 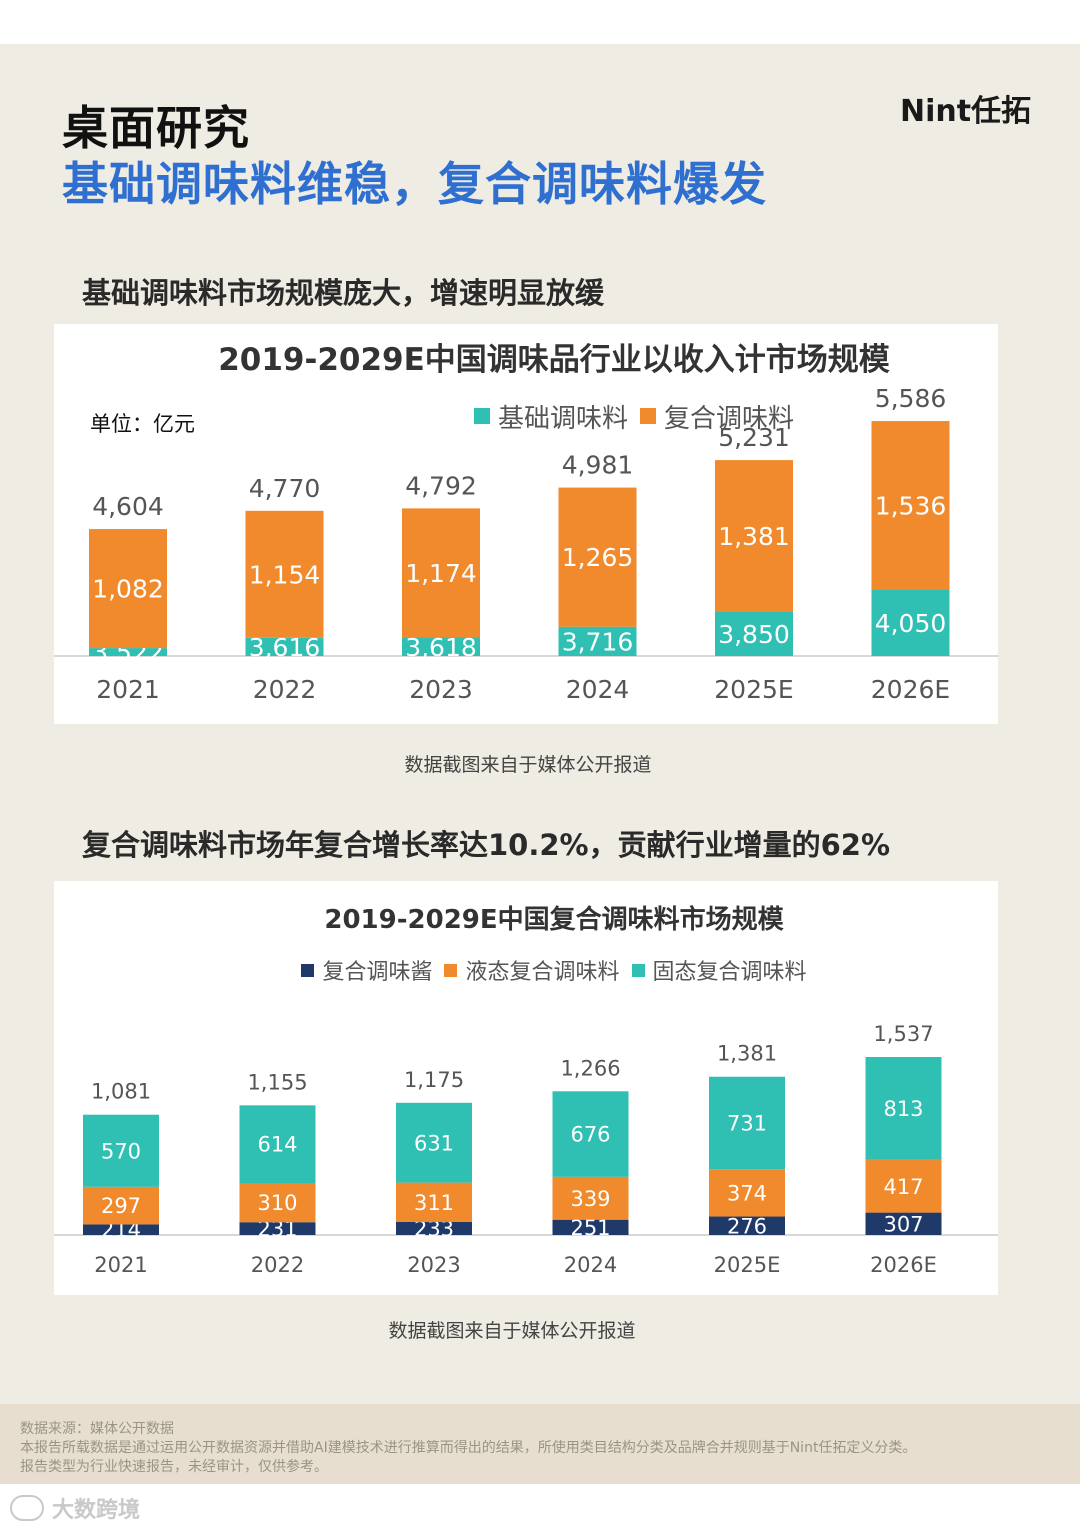 I want to click on total-label: 1,081, so click(x=121, y=1092).